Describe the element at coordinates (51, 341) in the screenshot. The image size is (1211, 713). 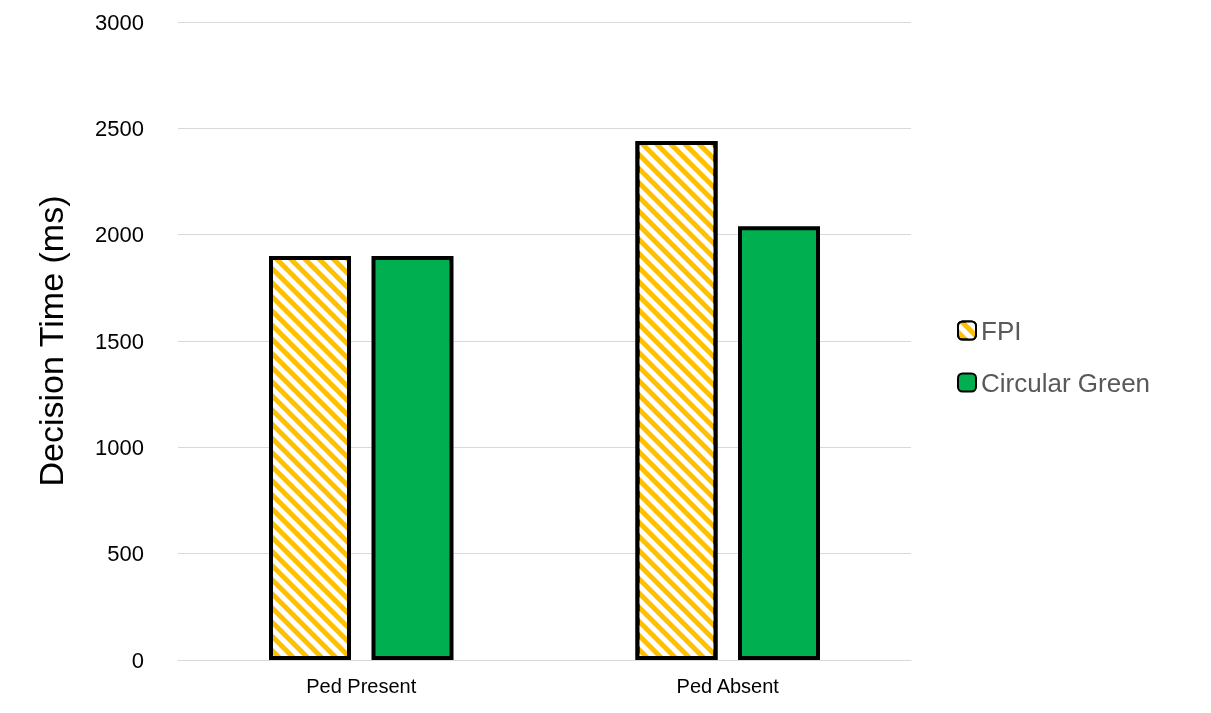
I see `y-axis-title: Decision Time (ms)` at that location.